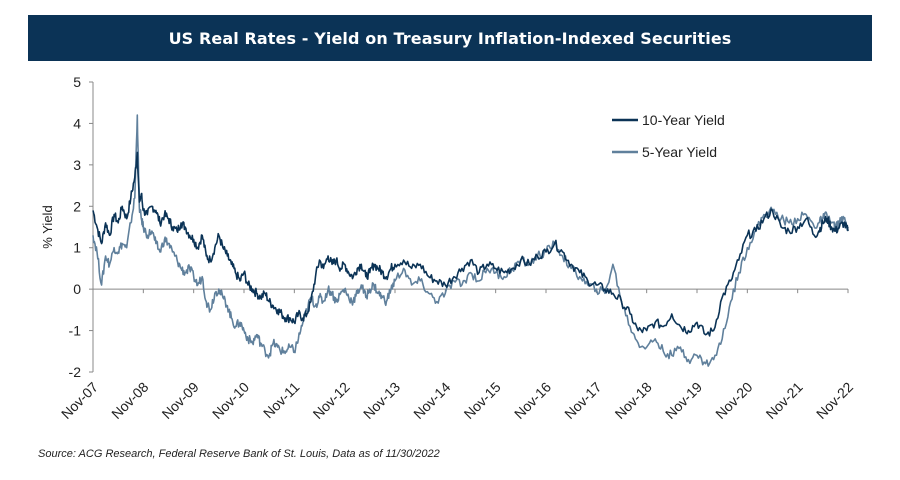  I want to click on y-tick-label: 3, so click(77, 165).